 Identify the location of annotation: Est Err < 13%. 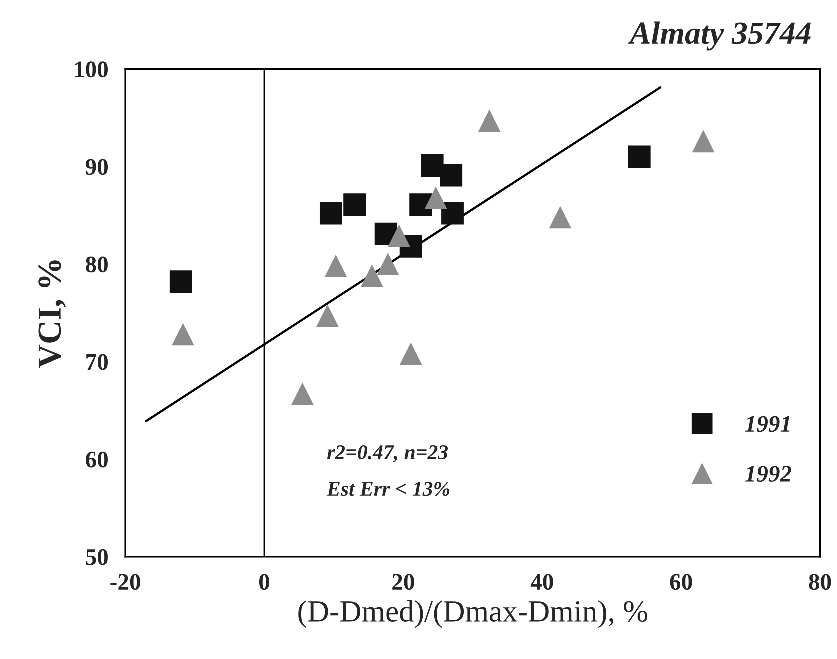
(388, 489).